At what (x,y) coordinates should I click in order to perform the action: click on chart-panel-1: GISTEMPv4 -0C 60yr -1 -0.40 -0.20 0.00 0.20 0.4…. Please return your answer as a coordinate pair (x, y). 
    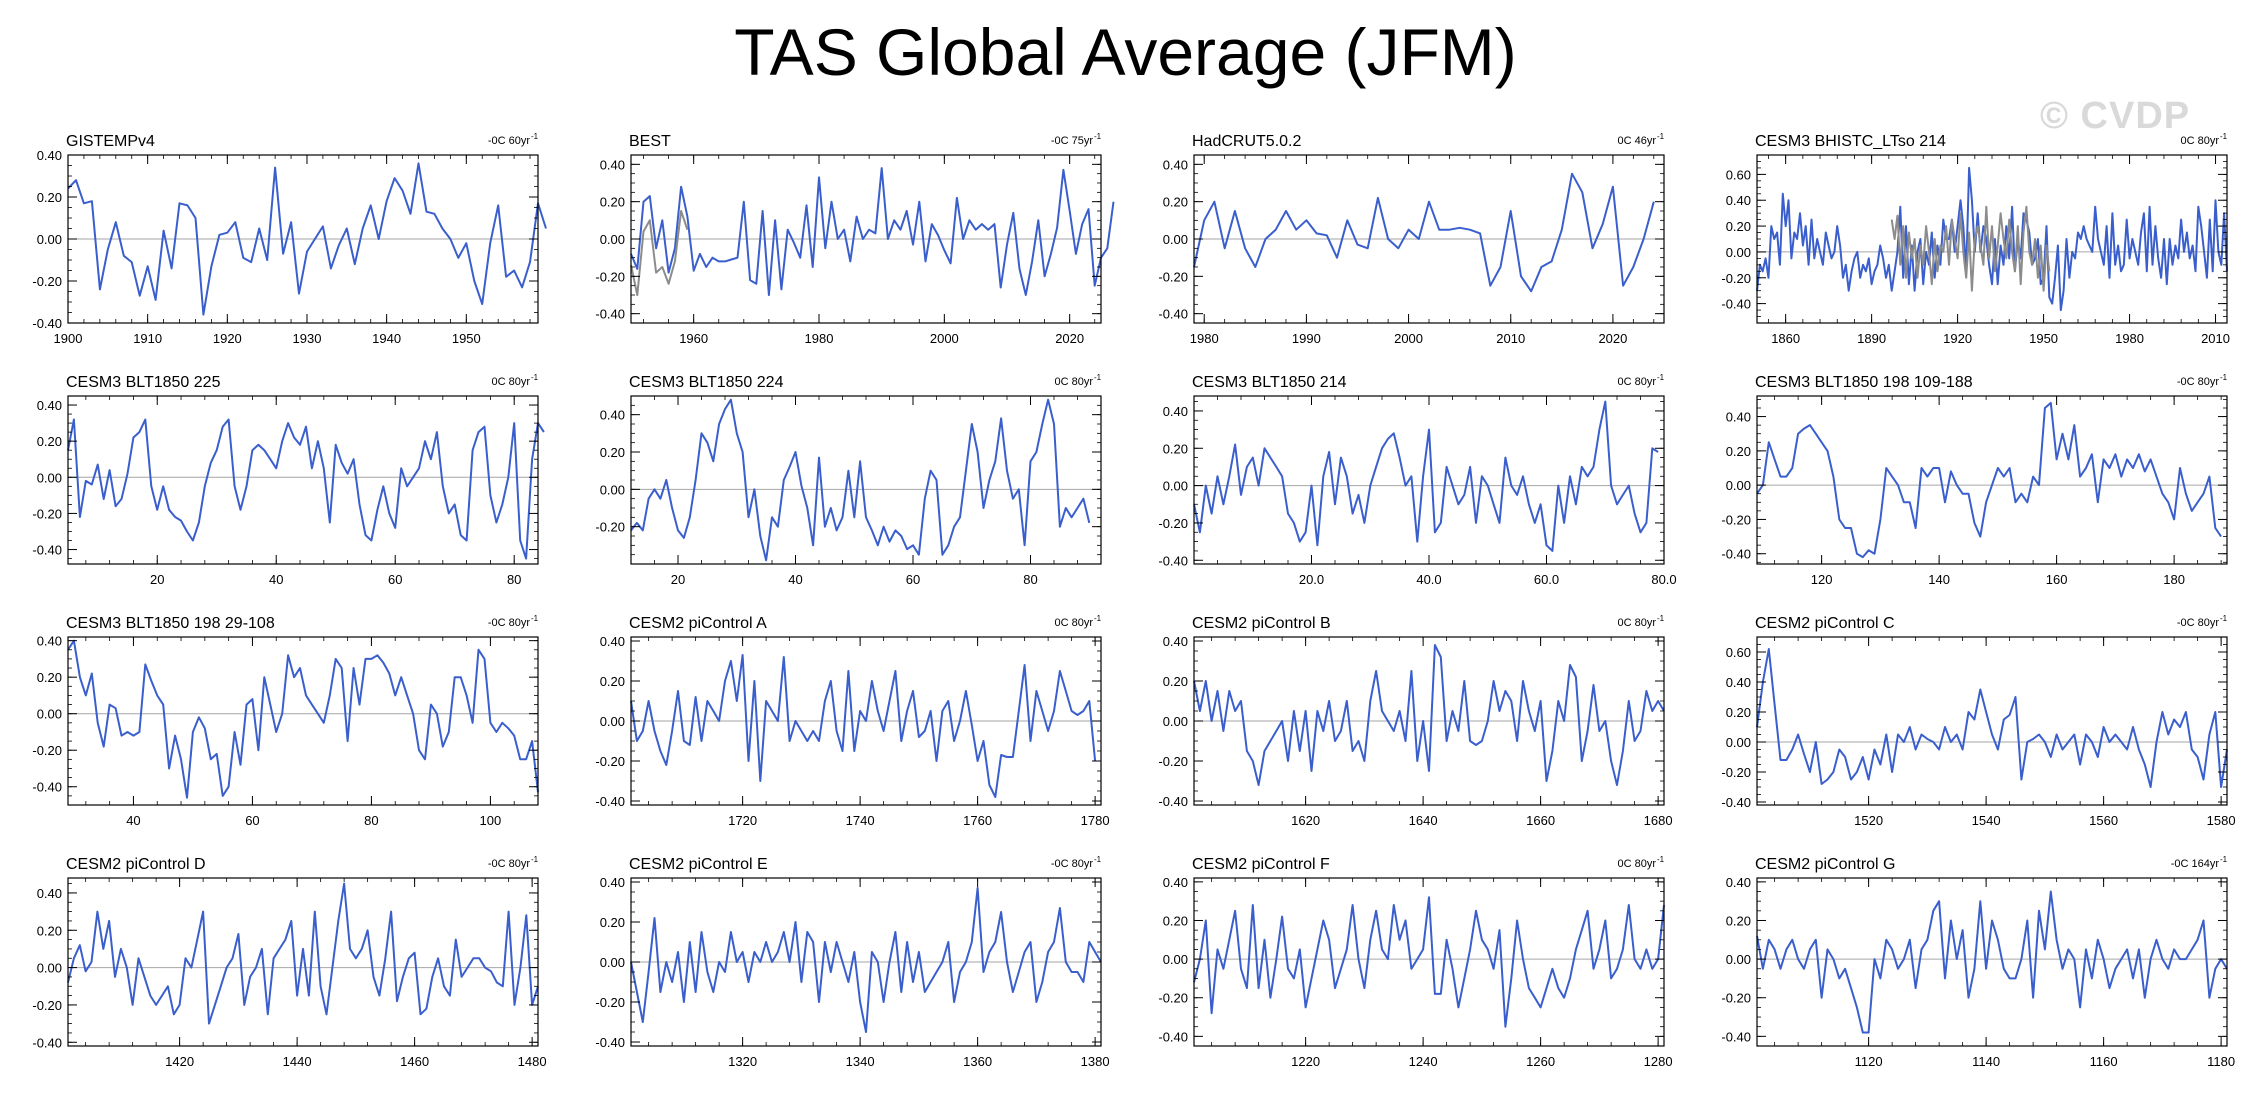
    Looking at the image, I should click on (289, 239).